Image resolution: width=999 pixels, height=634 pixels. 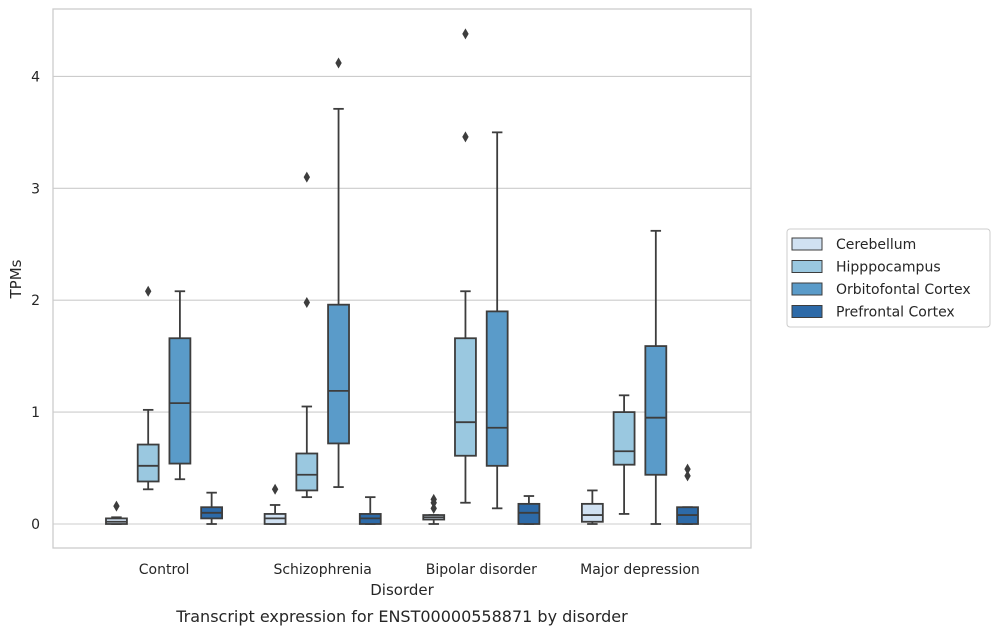 I want to click on y-tick-label: 3, so click(x=35, y=189).